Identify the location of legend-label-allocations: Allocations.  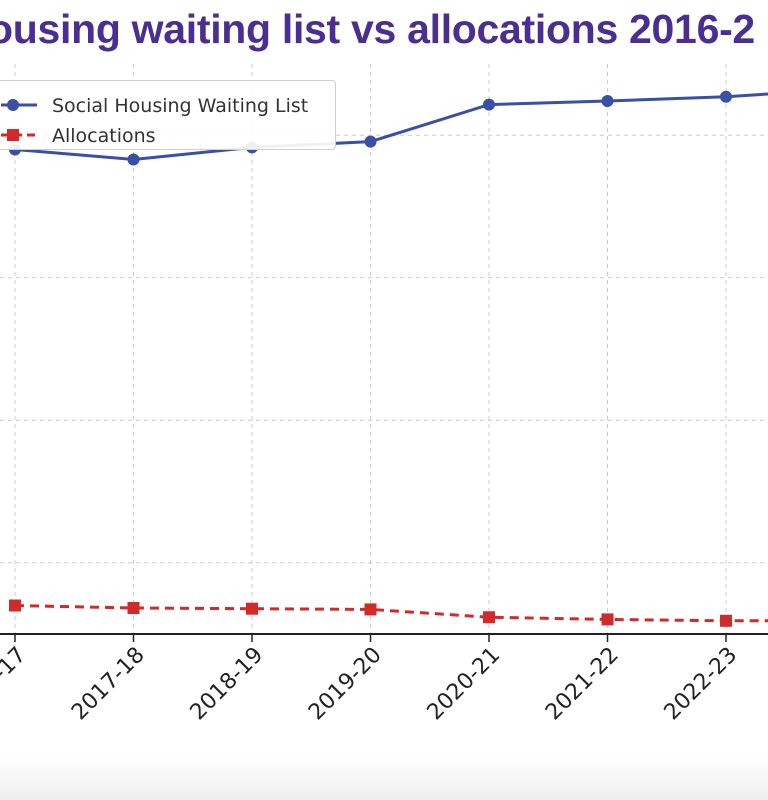
(104, 136).